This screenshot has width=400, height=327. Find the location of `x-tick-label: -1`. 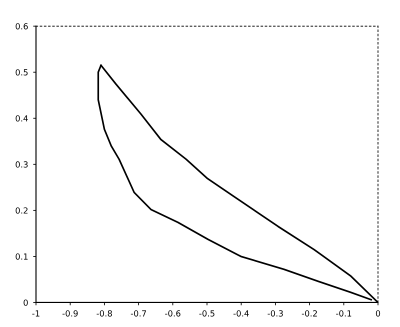

x-tick-label: -1 is located at coordinates (36, 313).